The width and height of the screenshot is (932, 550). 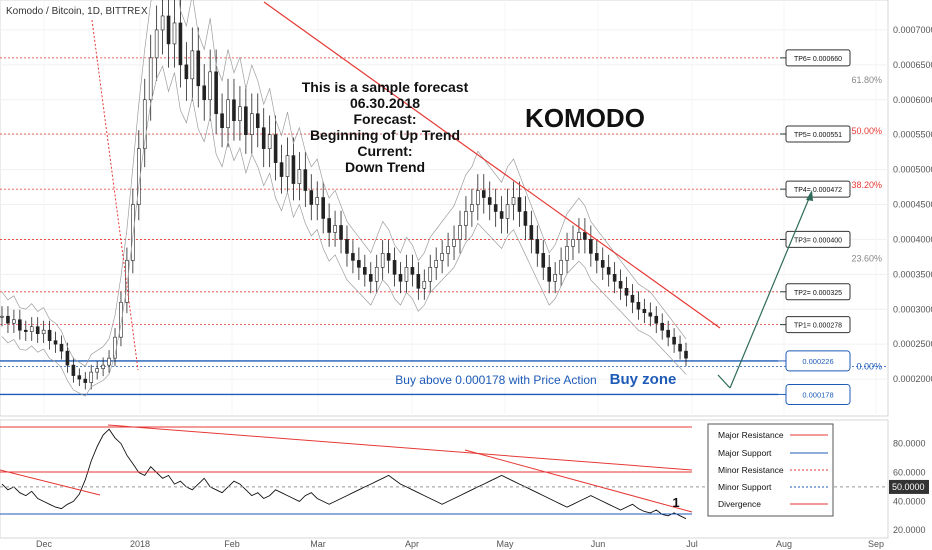 I want to click on note-line-3: Forecast:, so click(x=384, y=119).